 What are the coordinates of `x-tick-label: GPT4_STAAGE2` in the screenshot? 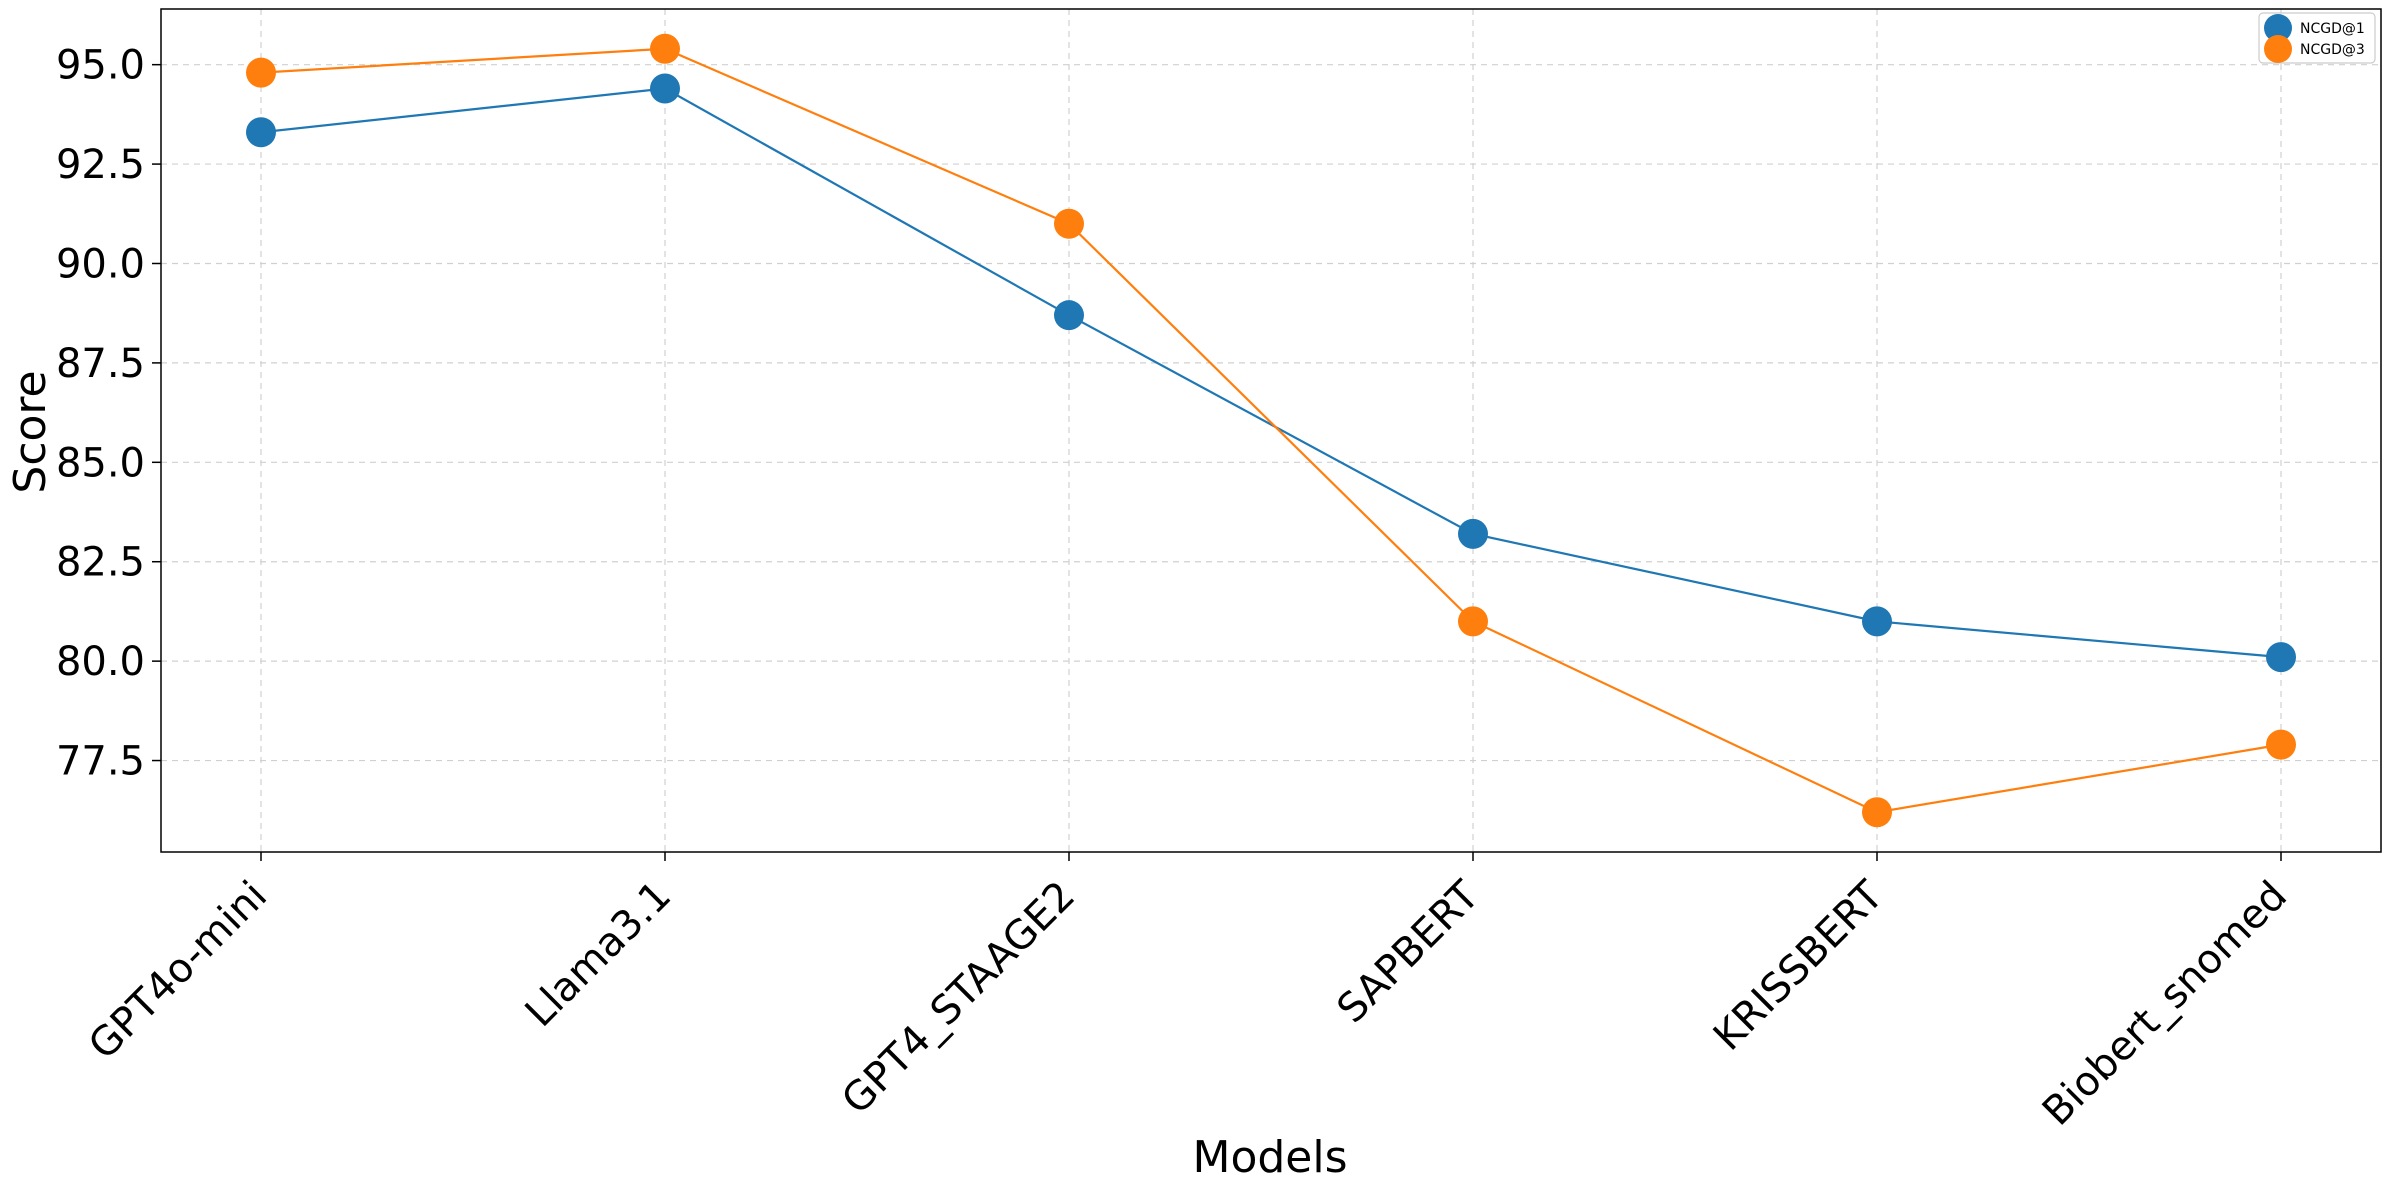 It's located at (958, 998).